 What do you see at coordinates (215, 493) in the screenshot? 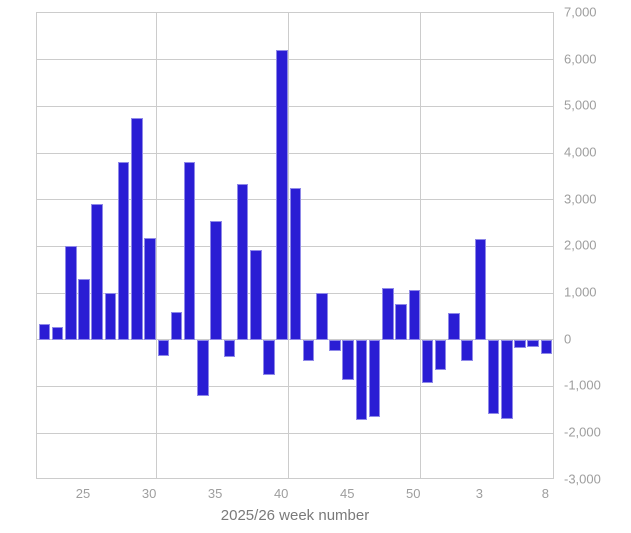
I see `x-axis-tick-label: 35` at bounding box center [215, 493].